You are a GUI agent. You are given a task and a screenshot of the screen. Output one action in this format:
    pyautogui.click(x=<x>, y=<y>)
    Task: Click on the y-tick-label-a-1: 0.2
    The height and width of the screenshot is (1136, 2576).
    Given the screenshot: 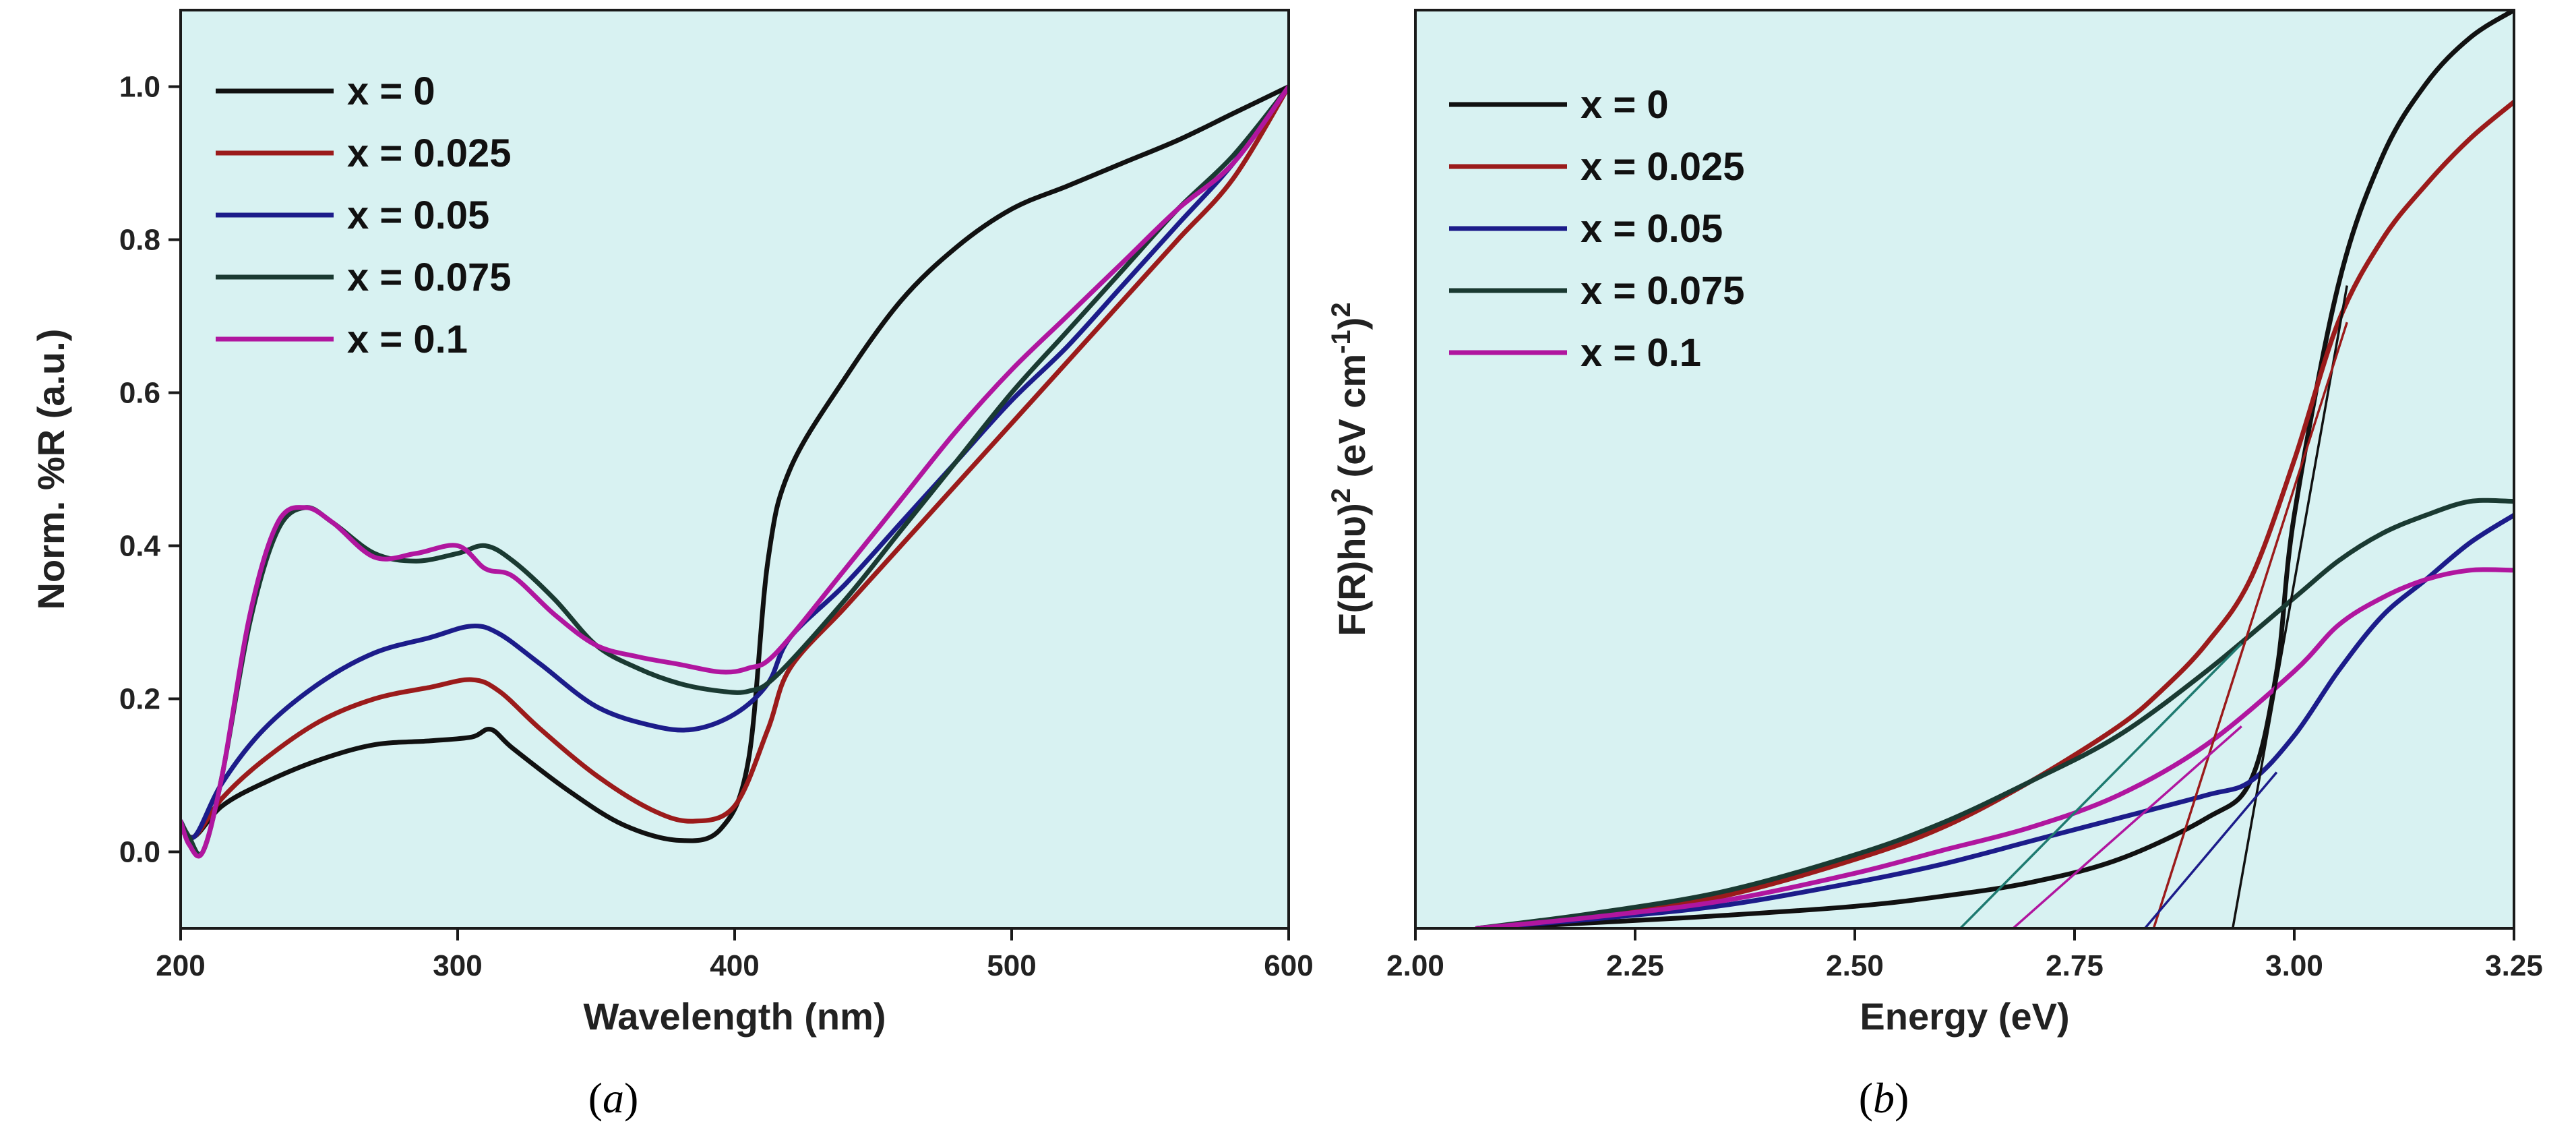 What is the action you would take?
    pyautogui.click(x=139, y=700)
    